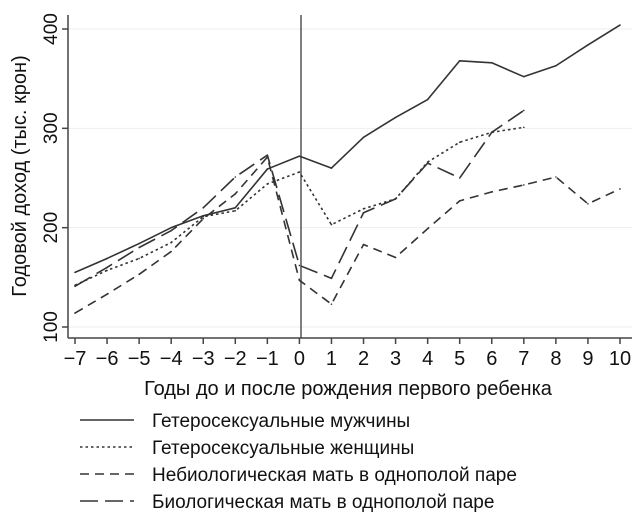  I want to click on y-tick-label: 100, so click(51, 327).